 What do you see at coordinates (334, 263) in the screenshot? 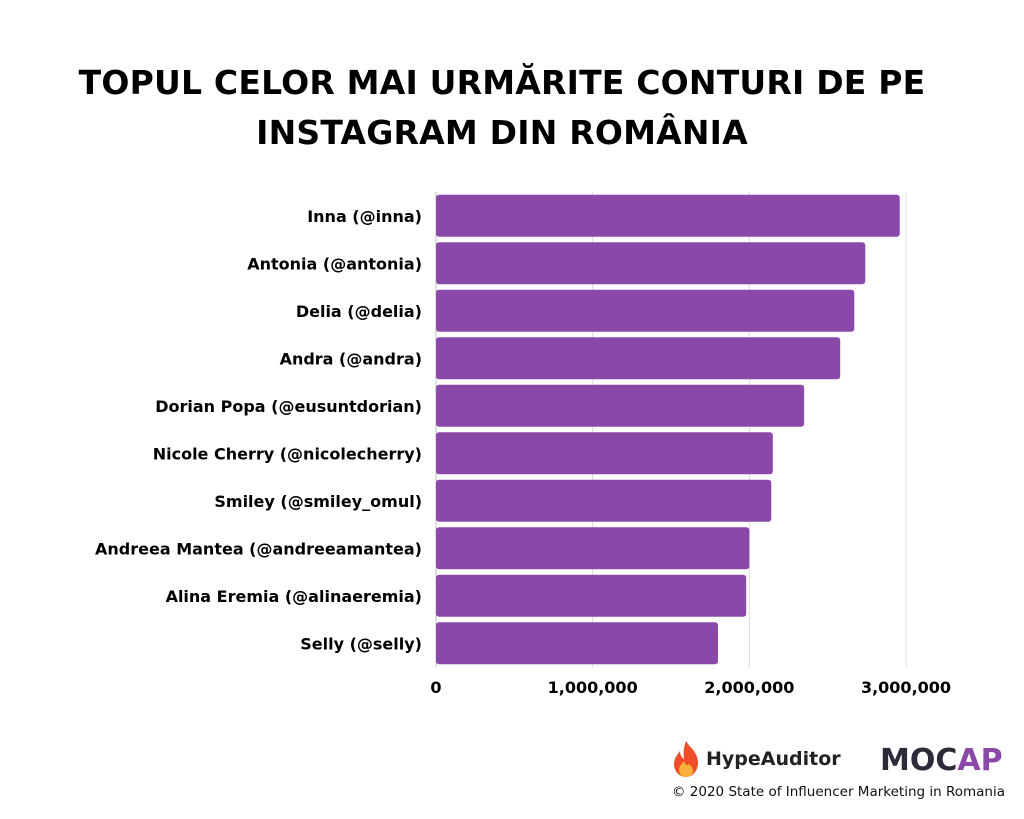
I see `category-label: Antonia (@antonia)` at bounding box center [334, 263].